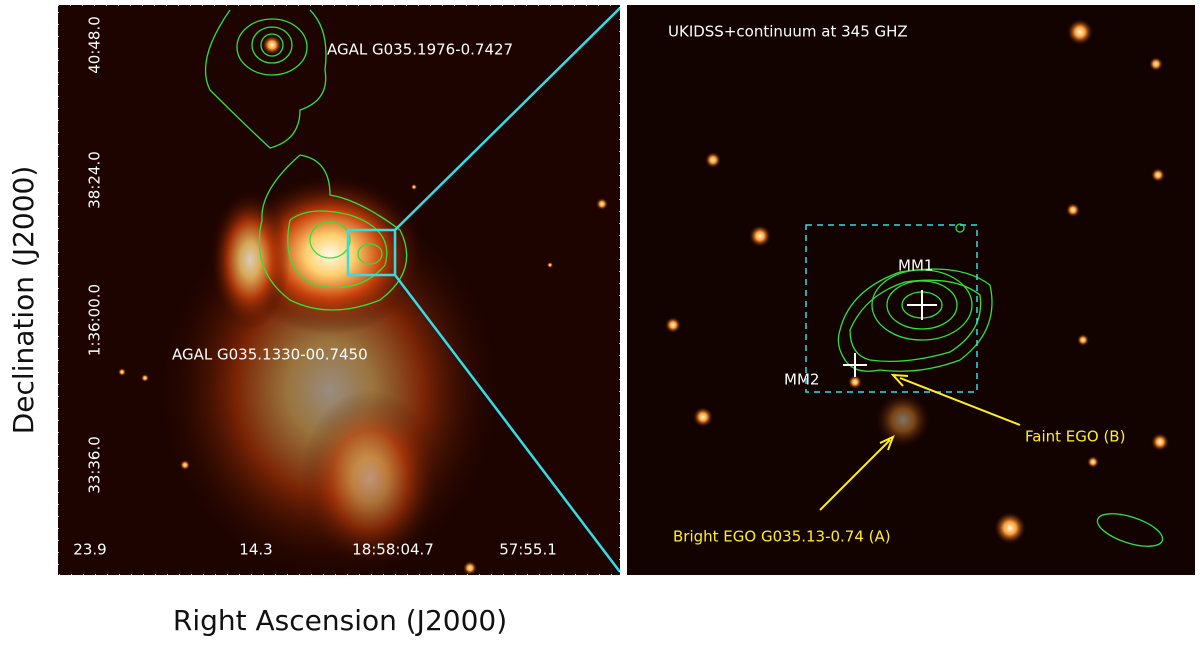 Image resolution: width=1200 pixels, height=645 pixels. I want to click on y-tick-label: 33:36.0, so click(95, 465).